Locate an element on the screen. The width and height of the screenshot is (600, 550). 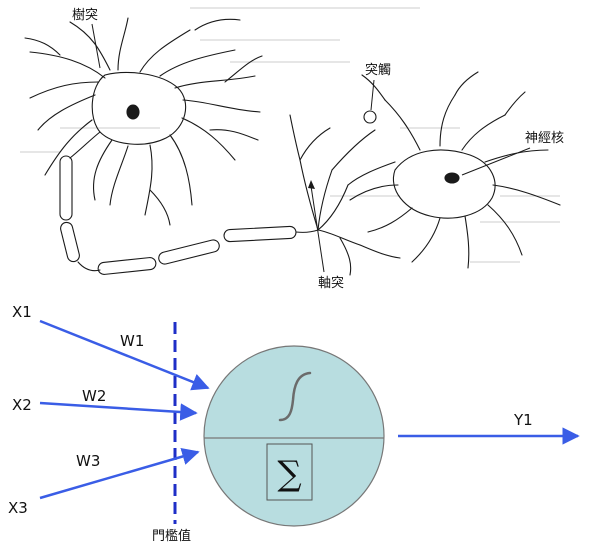
axon-label: 軸突 is located at coordinates (331, 283).